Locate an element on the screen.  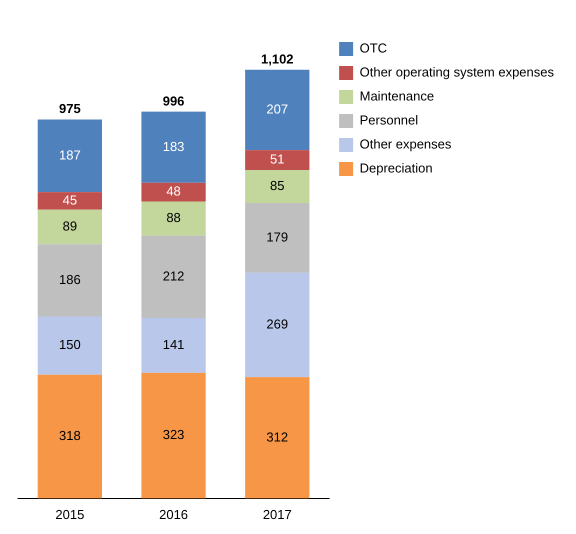
data-label: 318 is located at coordinates (70, 436).